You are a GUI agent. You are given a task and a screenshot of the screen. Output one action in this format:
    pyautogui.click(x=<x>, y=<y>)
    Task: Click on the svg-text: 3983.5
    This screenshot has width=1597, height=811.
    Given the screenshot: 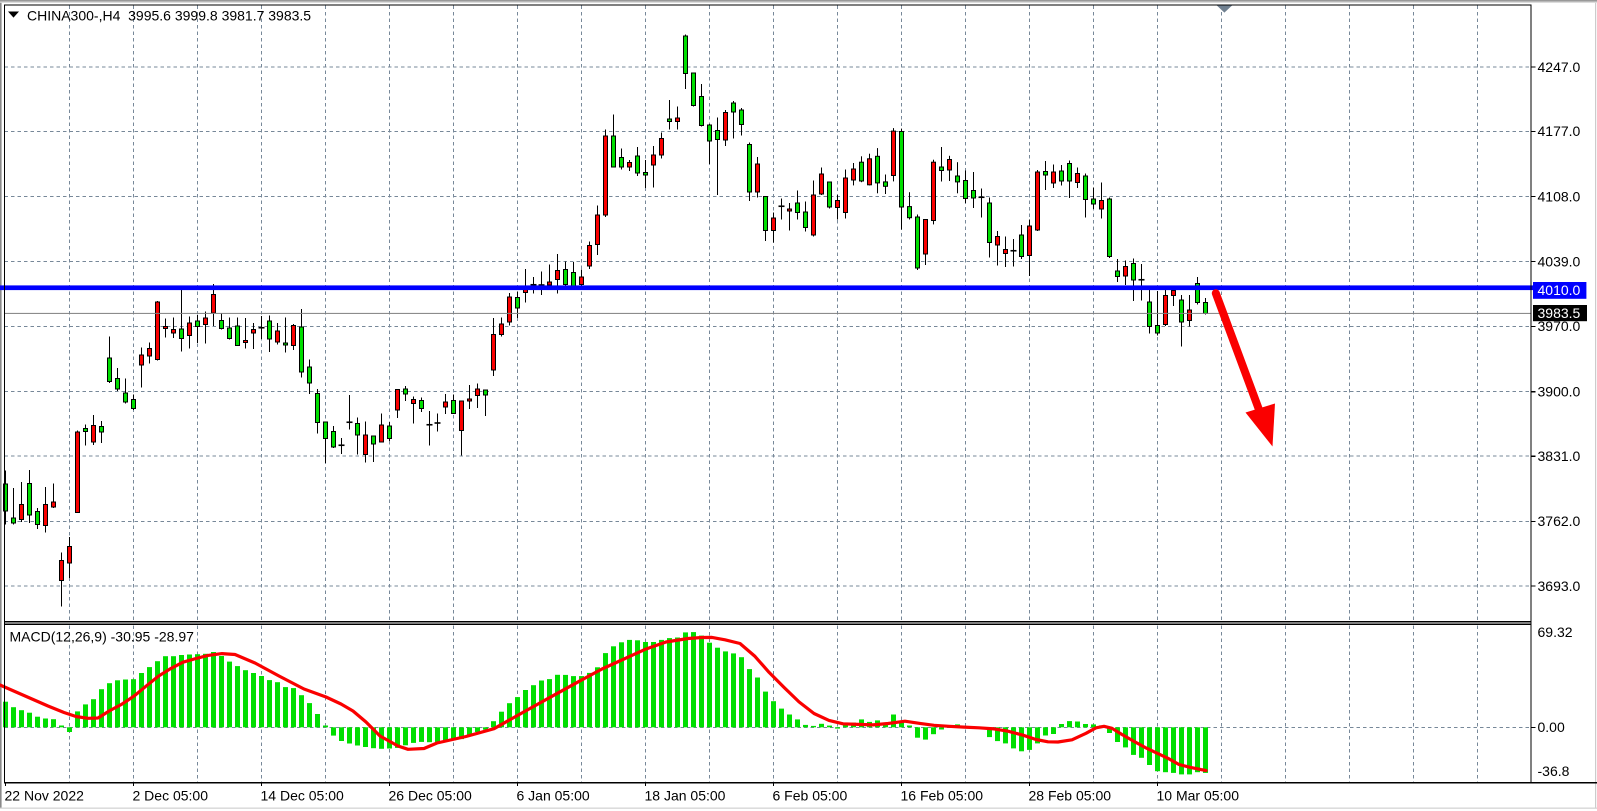 What is the action you would take?
    pyautogui.click(x=1559, y=313)
    